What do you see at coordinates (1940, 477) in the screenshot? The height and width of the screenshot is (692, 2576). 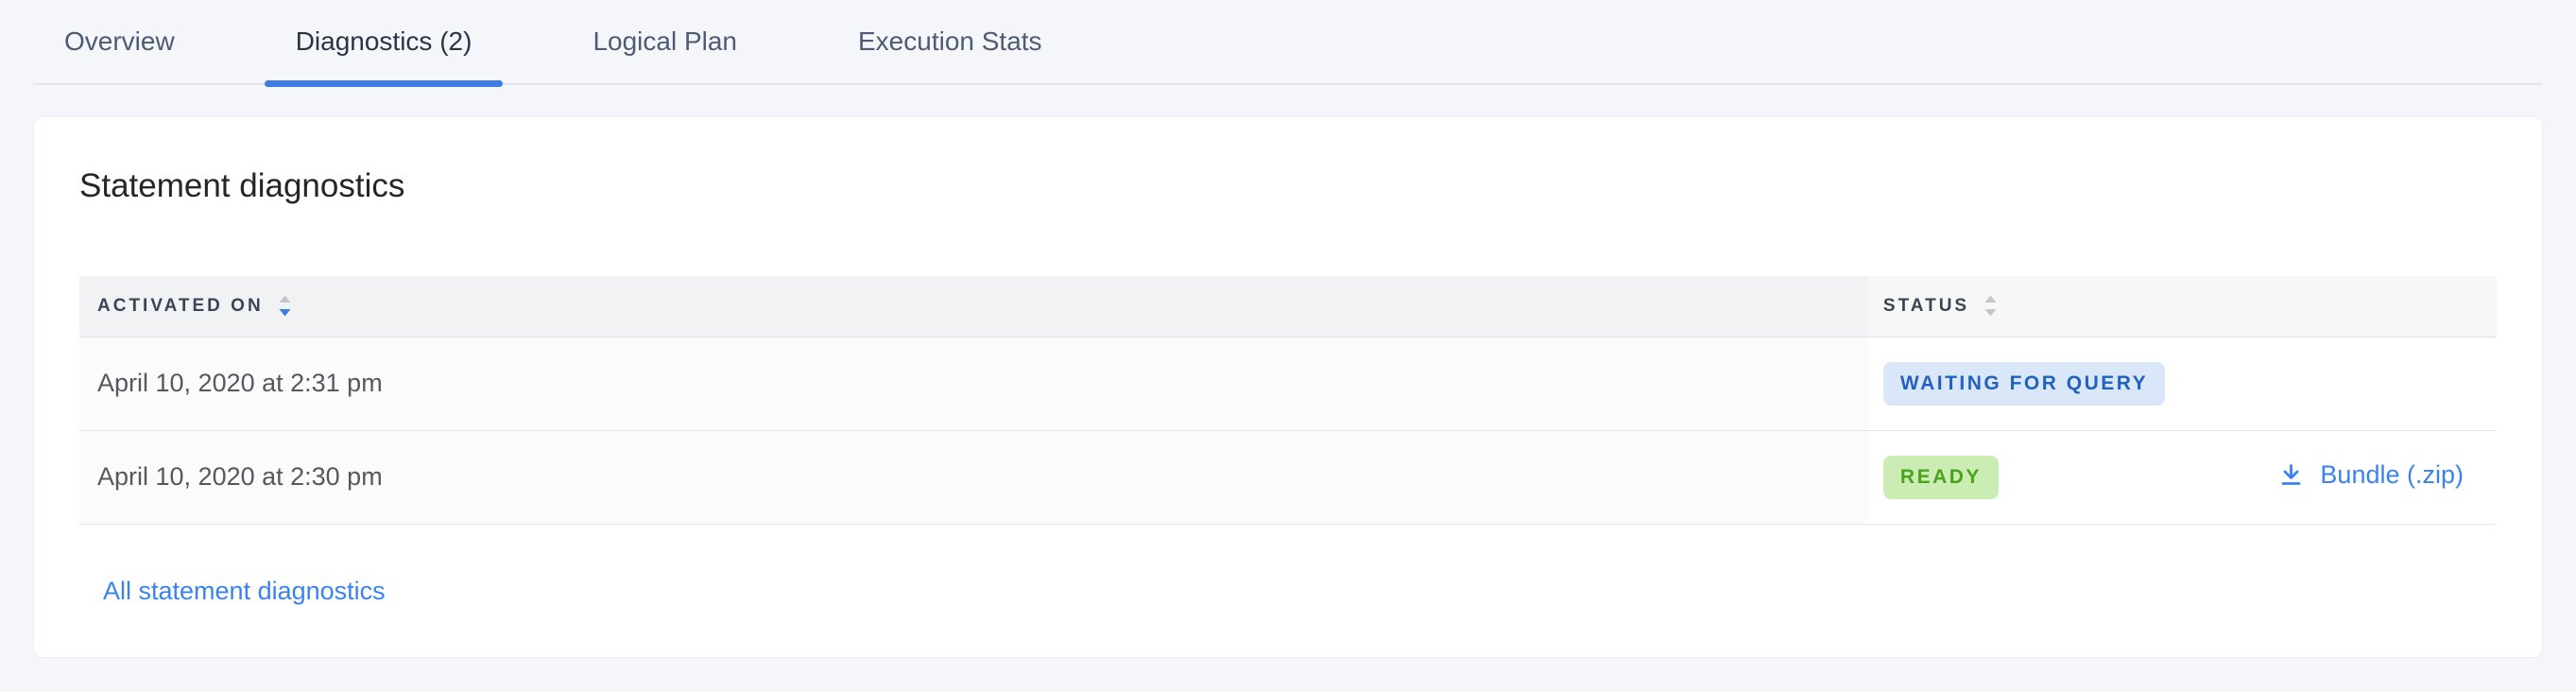 I see `status-badge: READY` at bounding box center [1940, 477].